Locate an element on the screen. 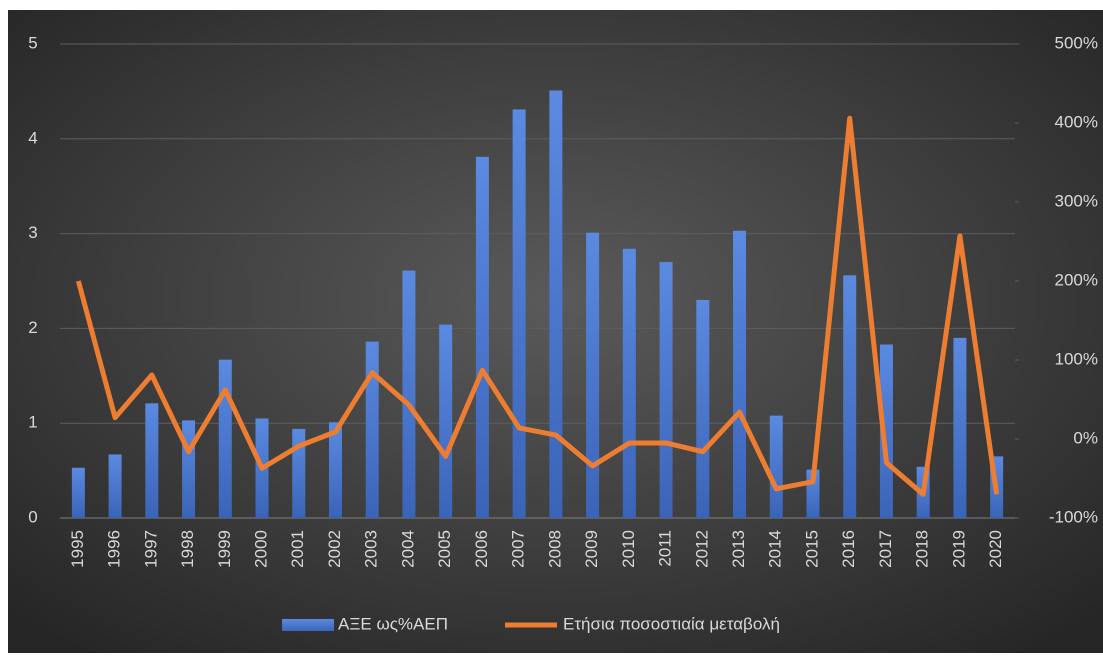  x-tick-label: 2007 is located at coordinates (518, 549).